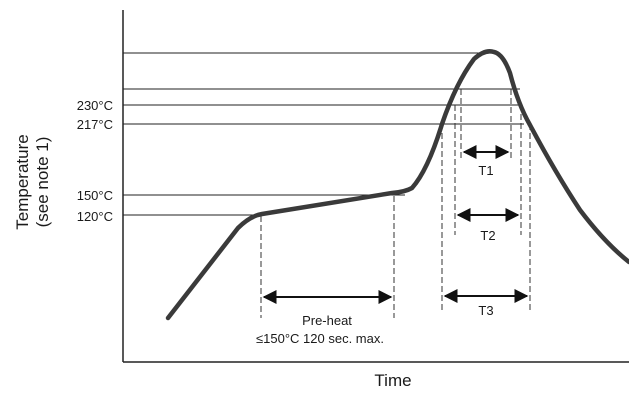 This screenshot has height=397, width=629. What do you see at coordinates (485, 170) in the screenshot?
I see `t1-label: T1` at bounding box center [485, 170].